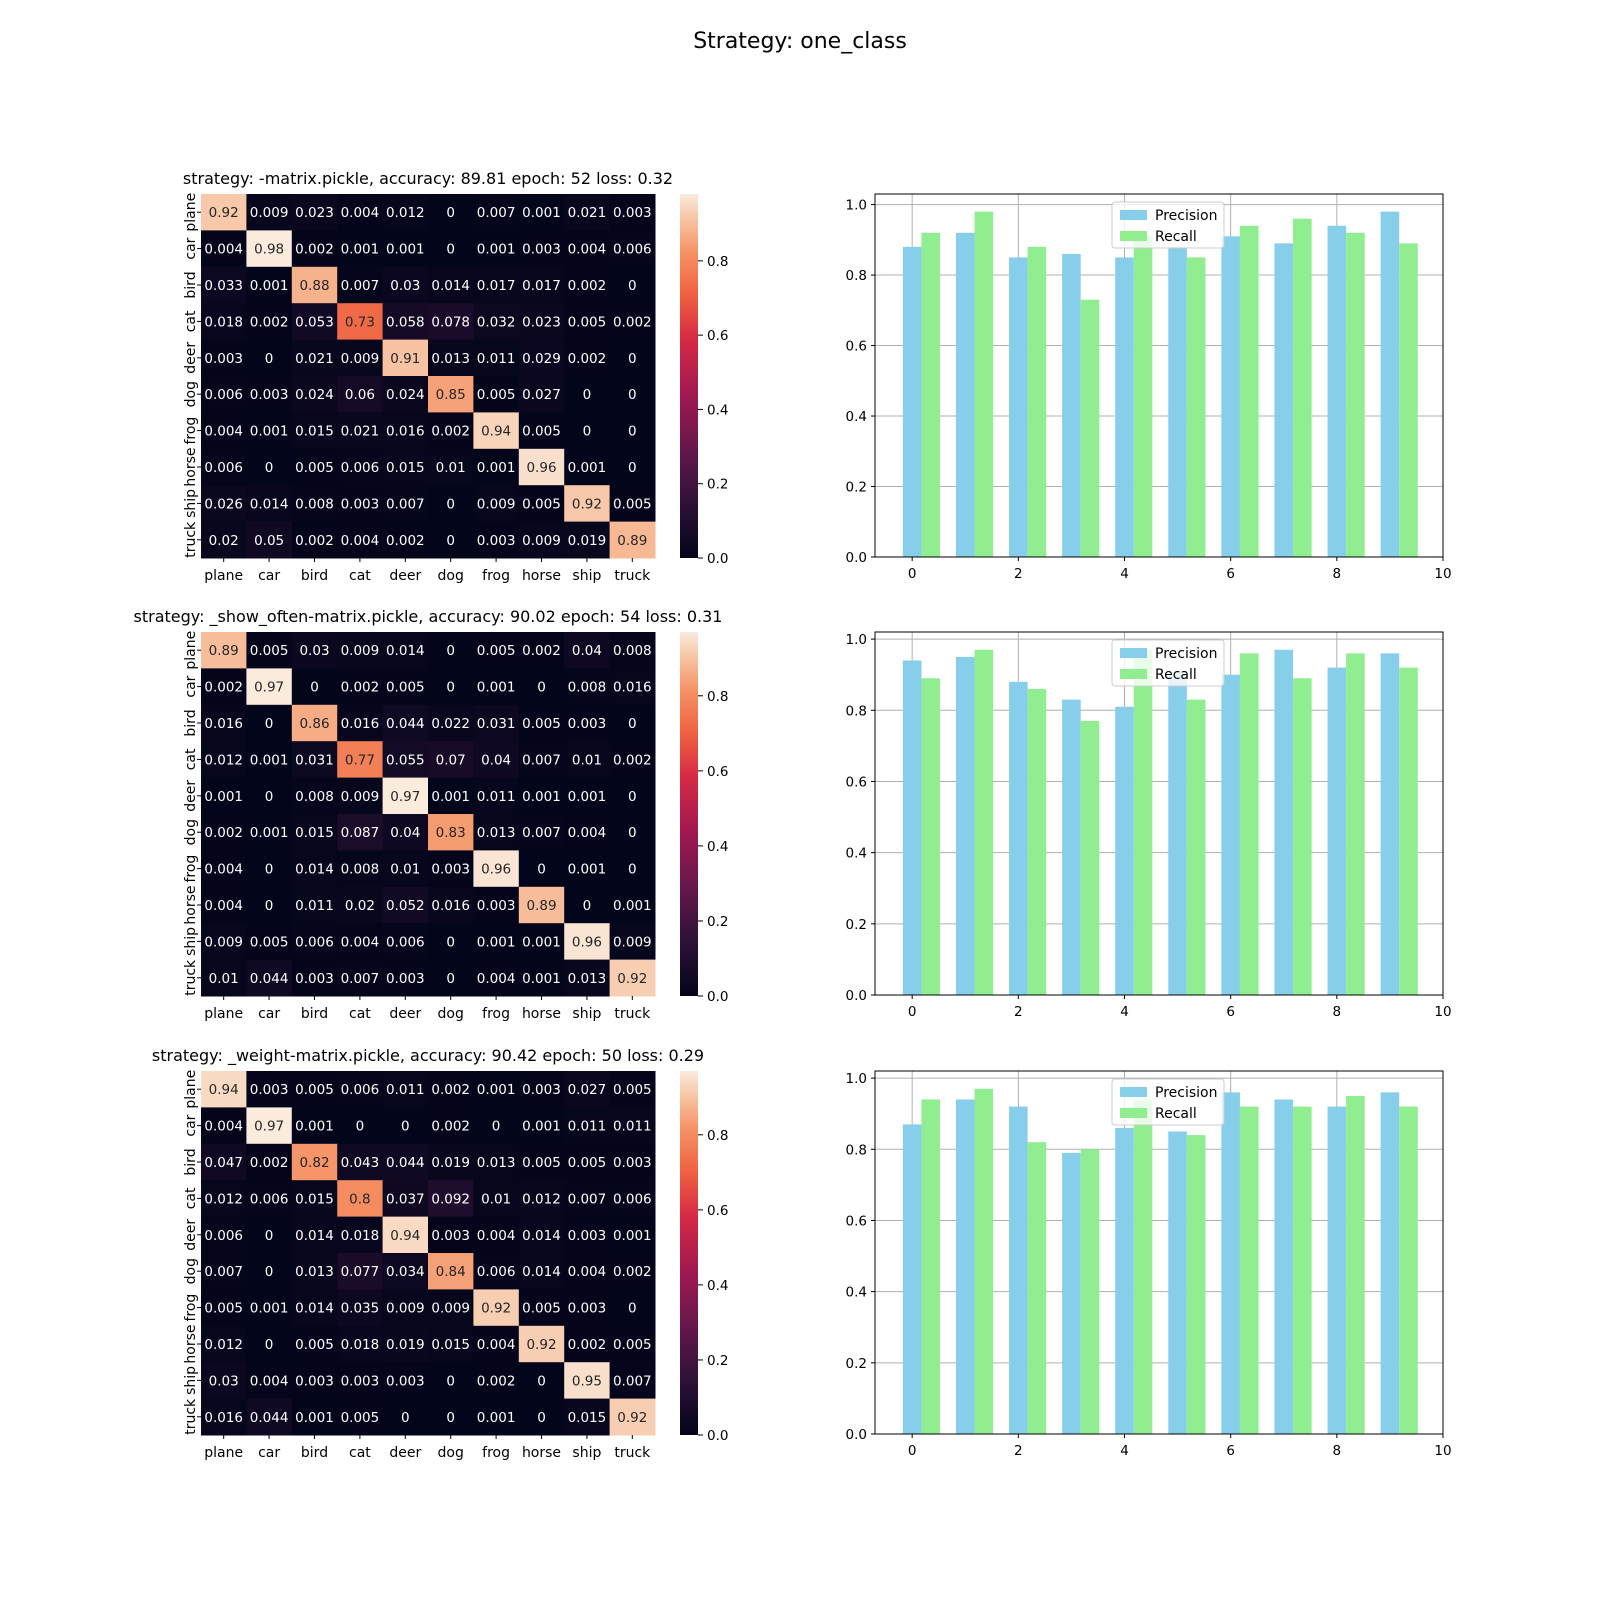 The width and height of the screenshot is (1600, 1600). Describe the element at coordinates (191, 212) in the screenshot. I see `heatmap-ytick-label: plane` at that location.